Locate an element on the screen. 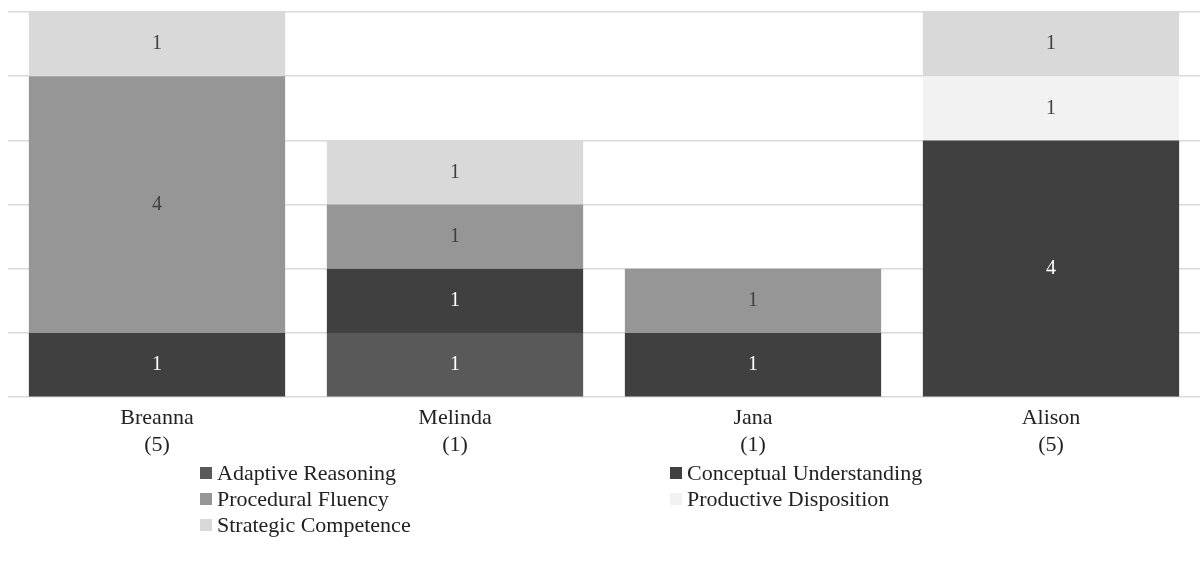 This screenshot has width=1202, height=575. x-tick-label: Alison (5) is located at coordinates (1051, 430).